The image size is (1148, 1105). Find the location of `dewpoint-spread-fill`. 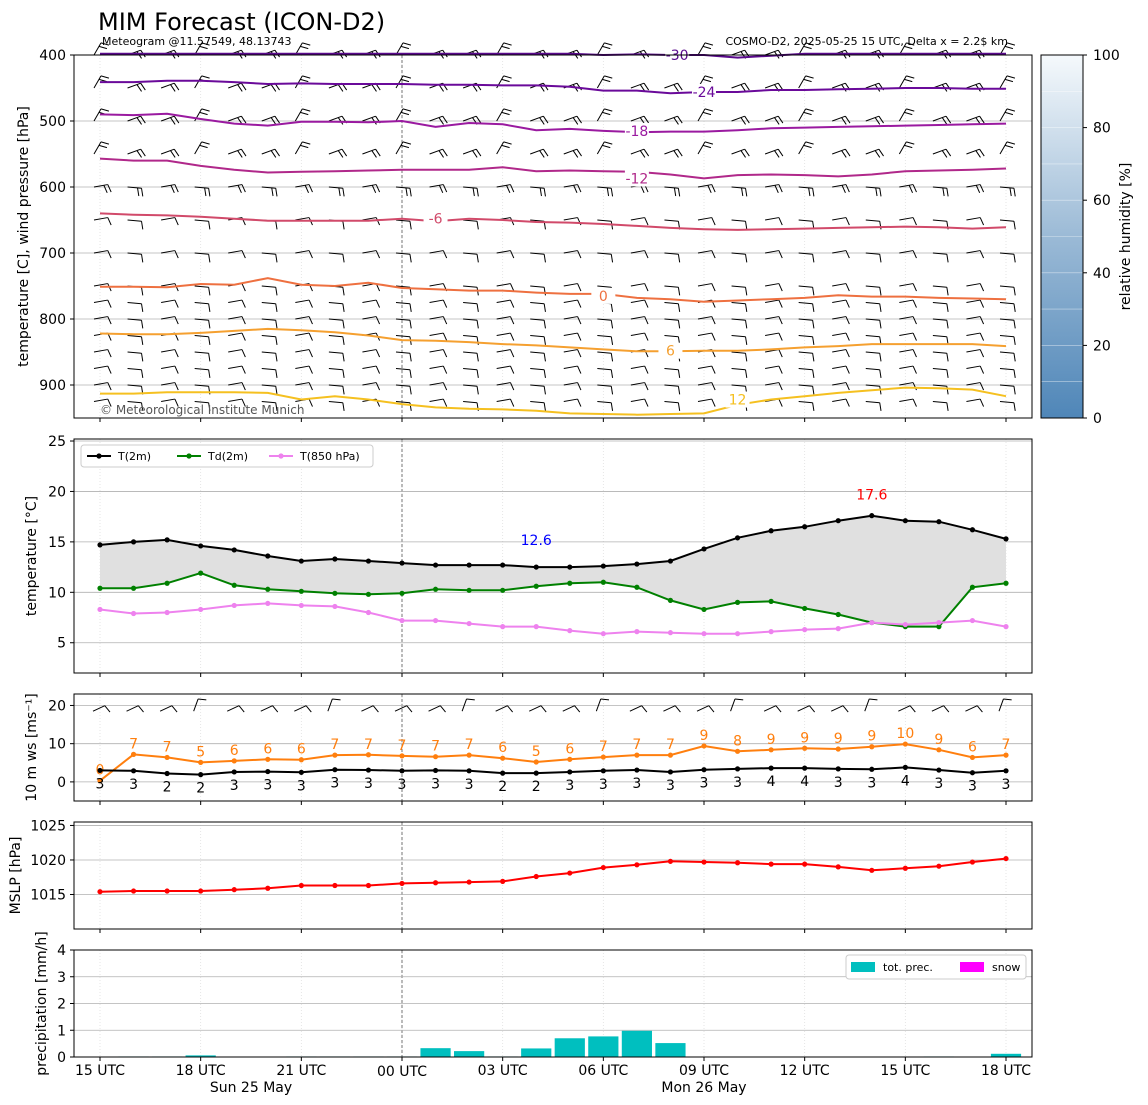

dewpoint-spread-fill is located at coordinates (553, 571).